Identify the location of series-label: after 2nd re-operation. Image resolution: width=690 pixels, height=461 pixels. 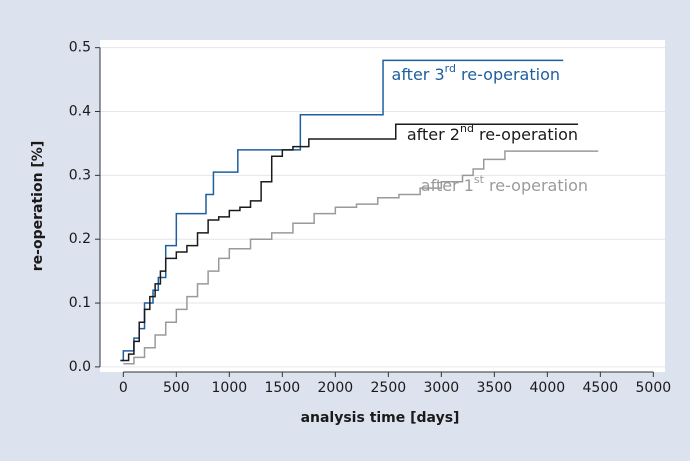
(492, 133).